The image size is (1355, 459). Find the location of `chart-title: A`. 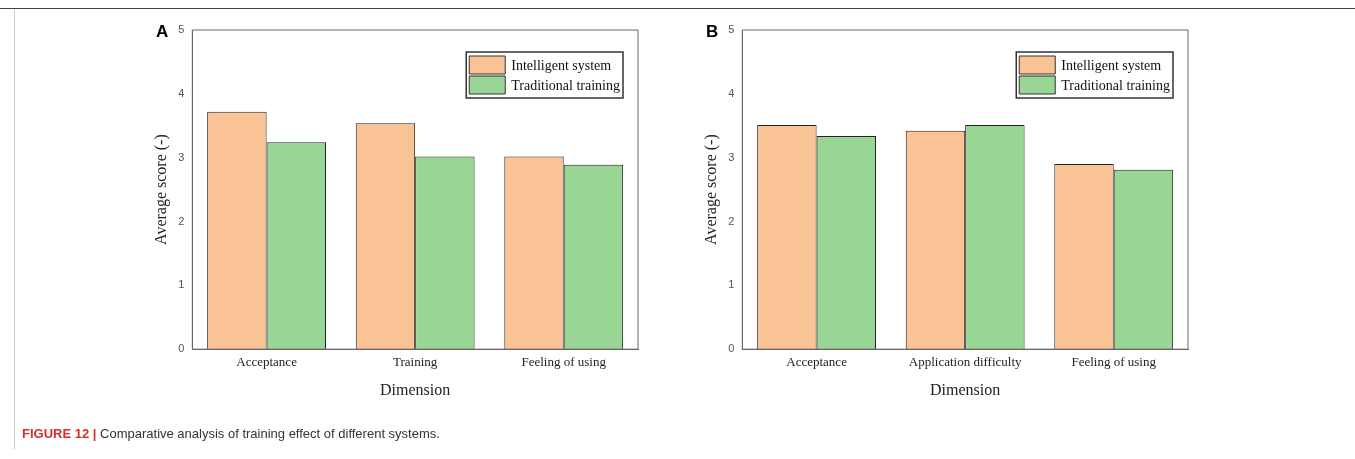

chart-title: A is located at coordinates (162, 31).